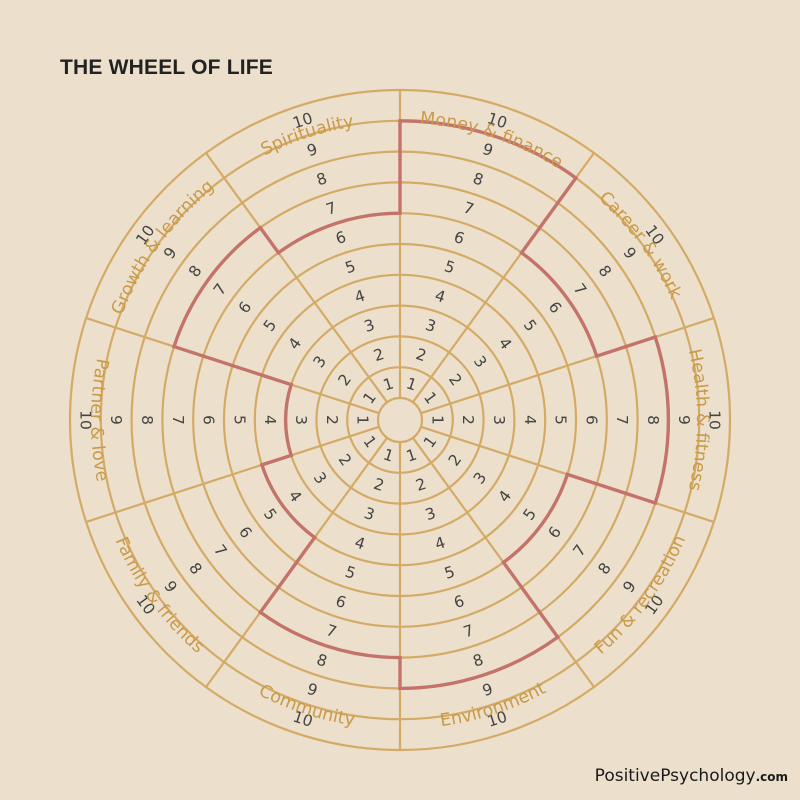 The height and width of the screenshot is (800, 800). I want to click on wheel-hub, so click(400, 420).